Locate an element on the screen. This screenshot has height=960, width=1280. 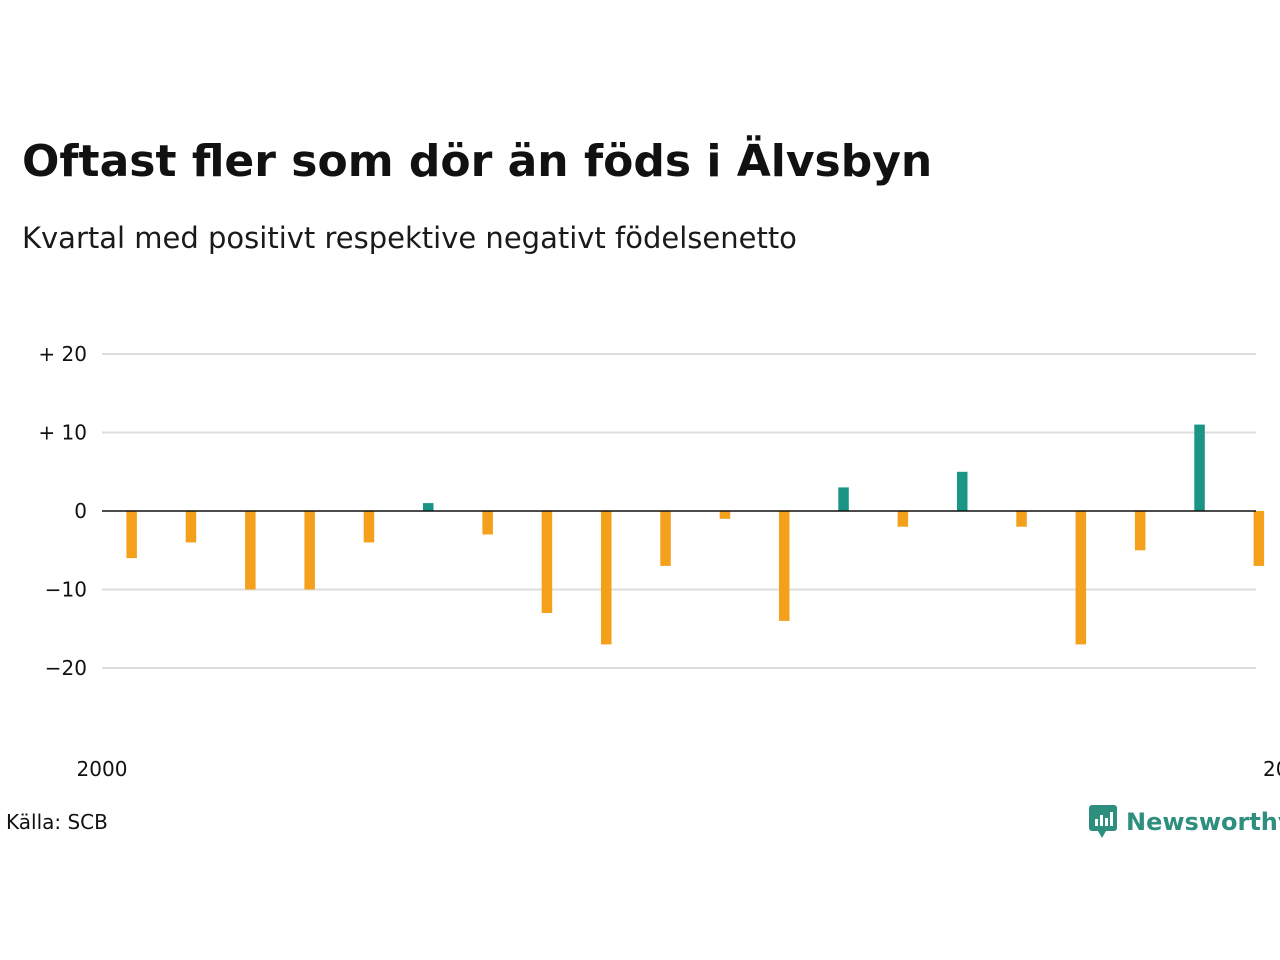
x-axis-ticks: 20002005201020152020 is located at coordinates (678, 769).